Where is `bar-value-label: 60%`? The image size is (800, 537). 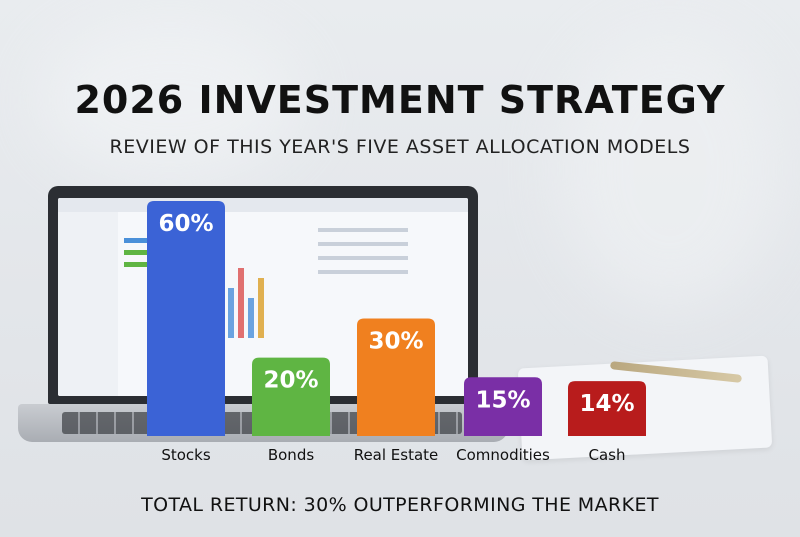 bar-value-label: 60% is located at coordinates (185, 224).